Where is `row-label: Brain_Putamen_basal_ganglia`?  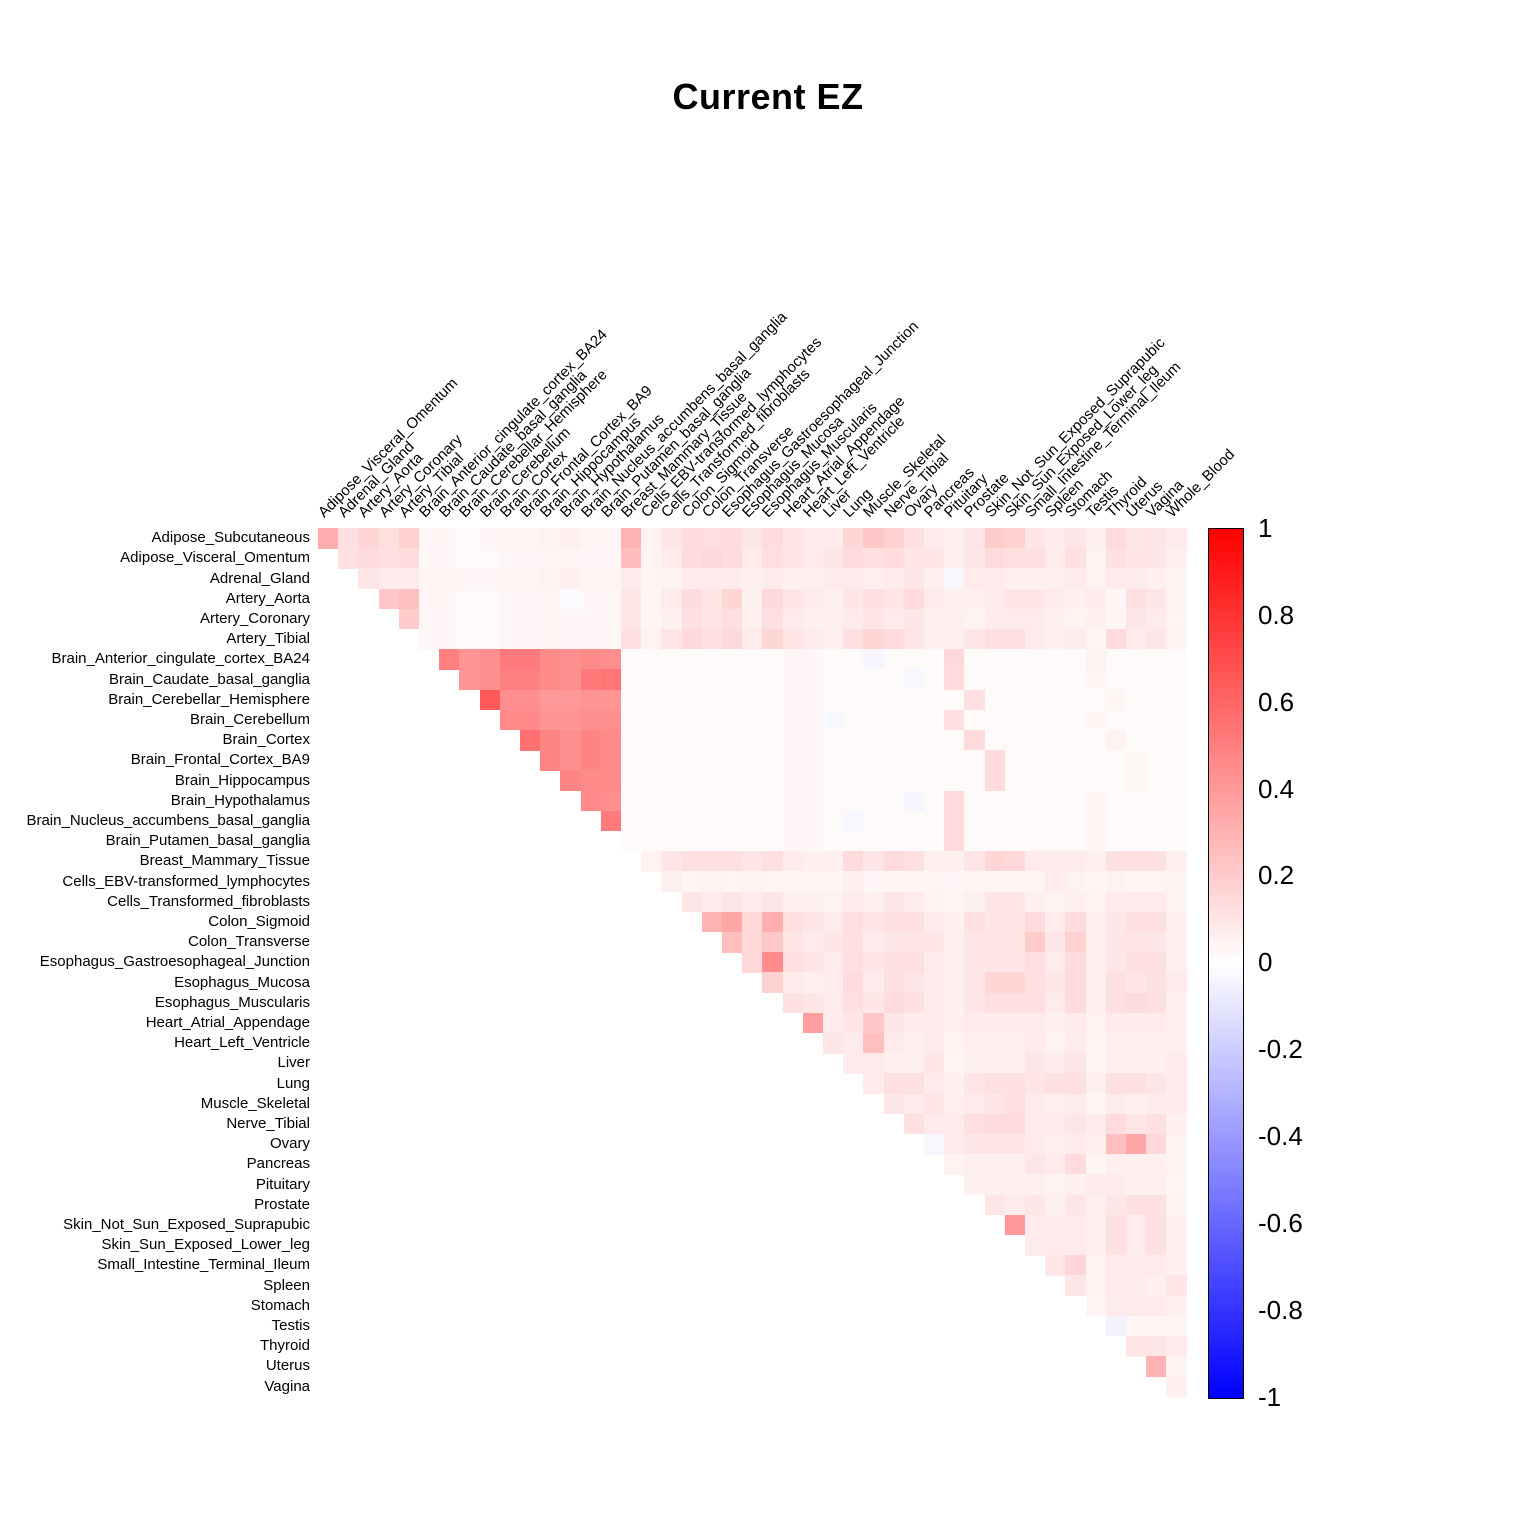 row-label: Brain_Putamen_basal_ganglia is located at coordinates (207, 841).